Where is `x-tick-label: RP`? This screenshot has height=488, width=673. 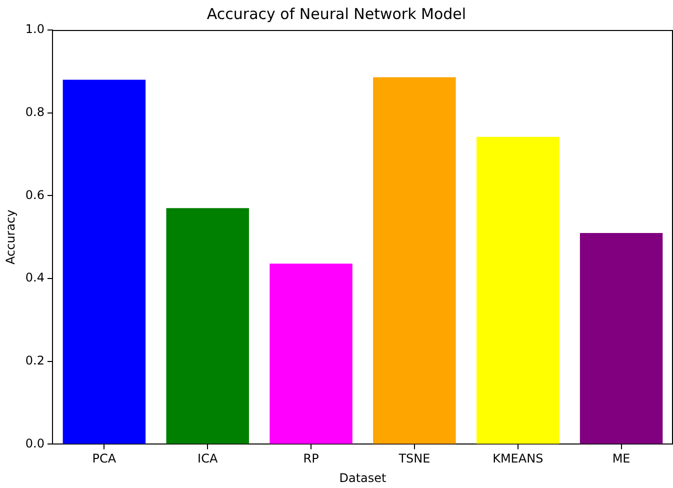
x-tick-label: RP is located at coordinates (311, 459).